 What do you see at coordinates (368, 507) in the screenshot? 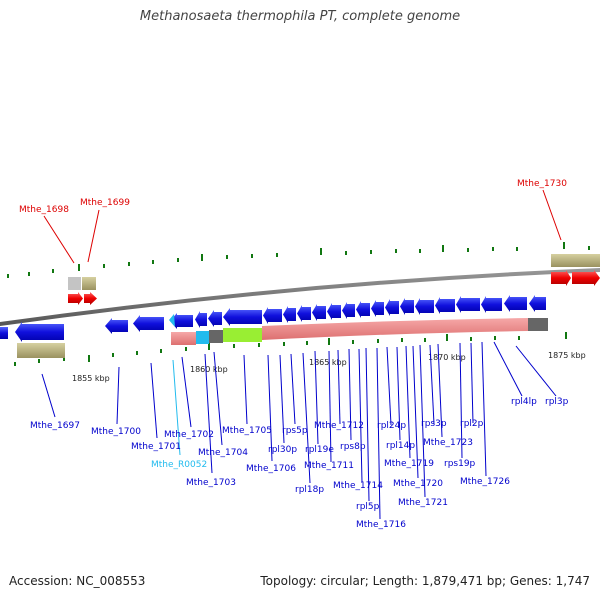
I see `label-rpl5p: rpl5p` at bounding box center [368, 507].